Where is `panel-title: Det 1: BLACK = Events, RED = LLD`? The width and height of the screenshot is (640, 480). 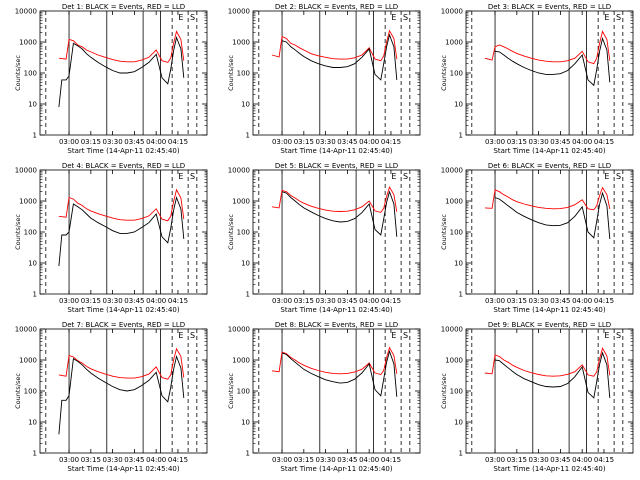
panel-title: Det 1: BLACK = Events, RED = LLD is located at coordinates (123, 7).